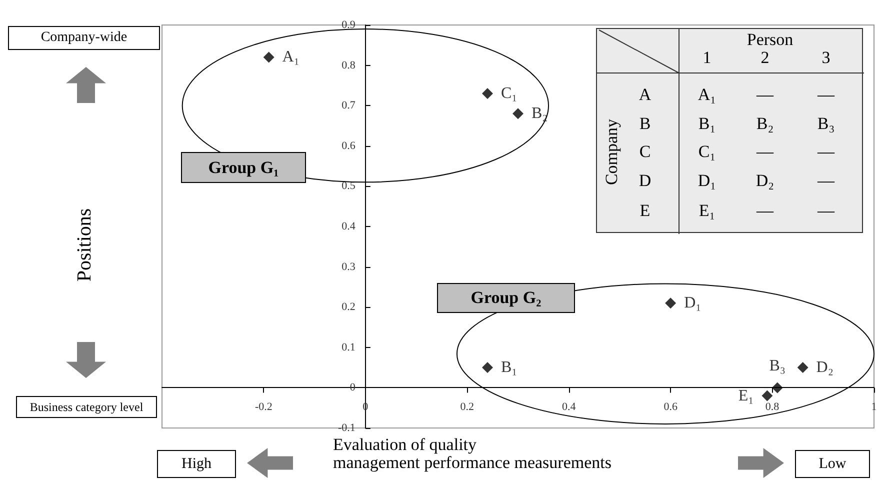 The width and height of the screenshot is (890, 482). I want to click on label-box: Business category level, so click(86, 407).